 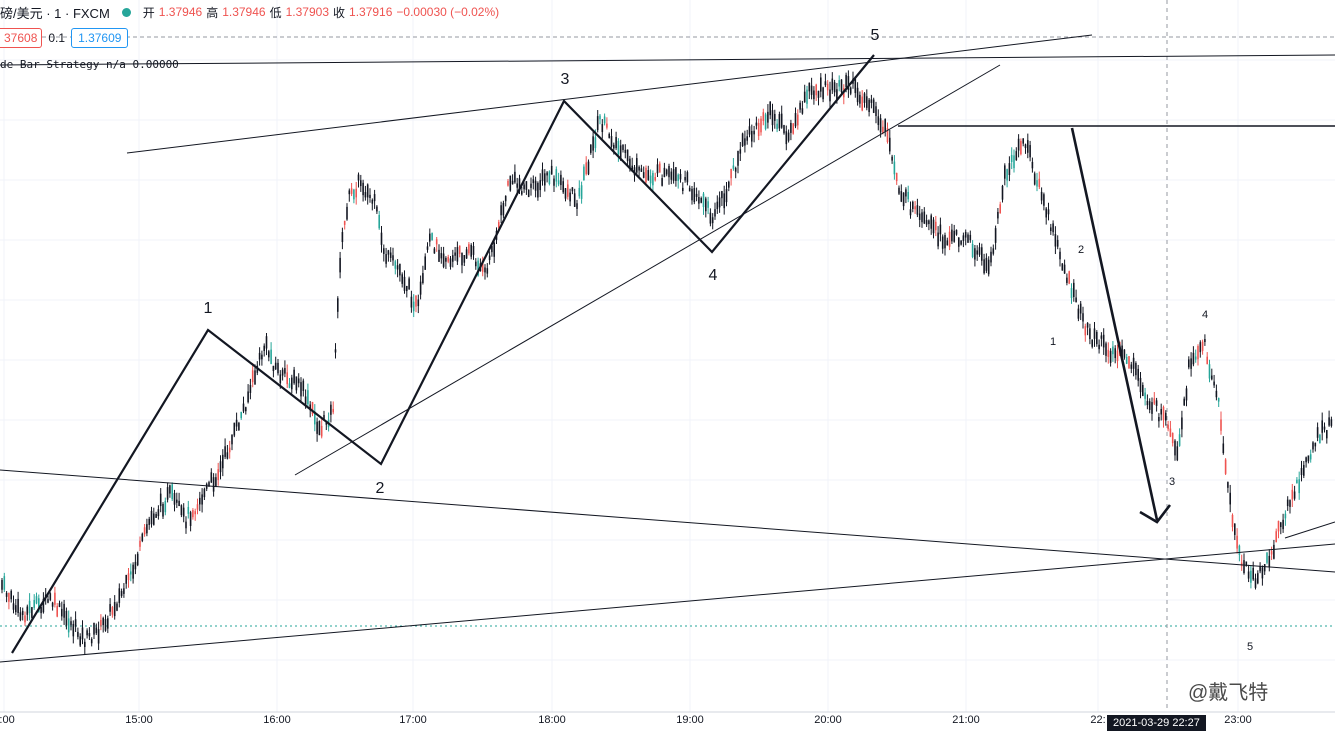 What do you see at coordinates (57, 38) in the screenshot?
I see `spread-value: 0.1` at bounding box center [57, 38].